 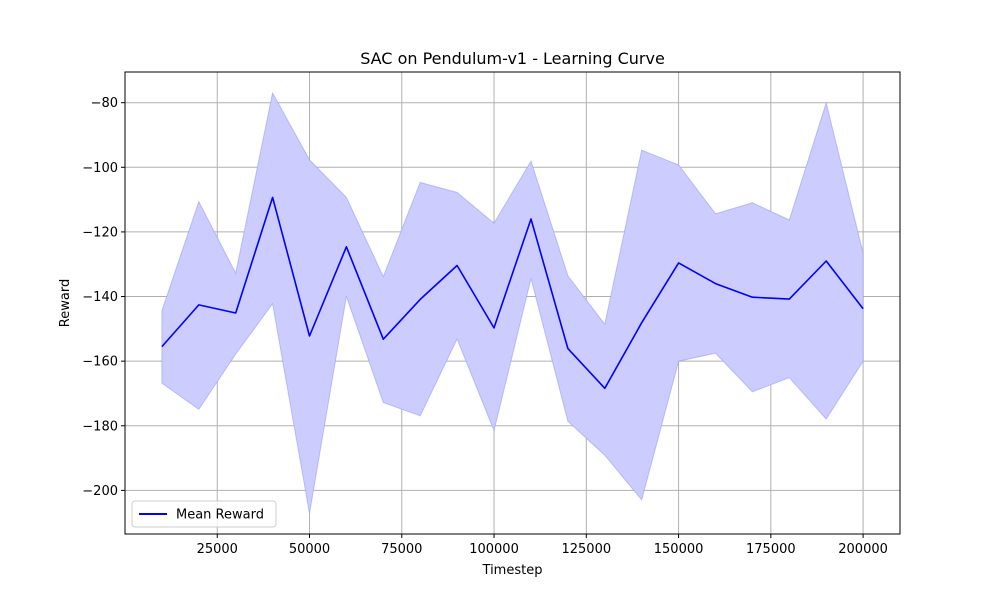 I want to click on x-tick-label: 25000, so click(x=217, y=549).